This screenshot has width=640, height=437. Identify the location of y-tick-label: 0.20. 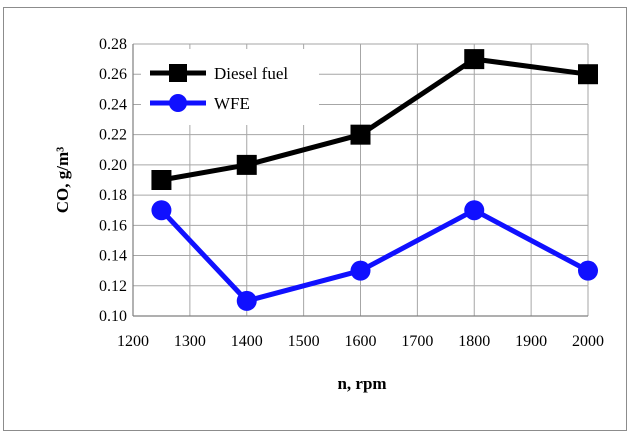
(113, 165).